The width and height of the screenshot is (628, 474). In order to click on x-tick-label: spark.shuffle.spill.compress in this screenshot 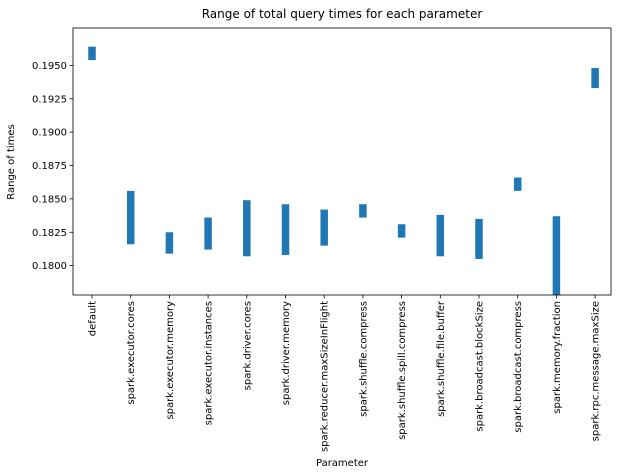, I will do `click(402, 370)`.